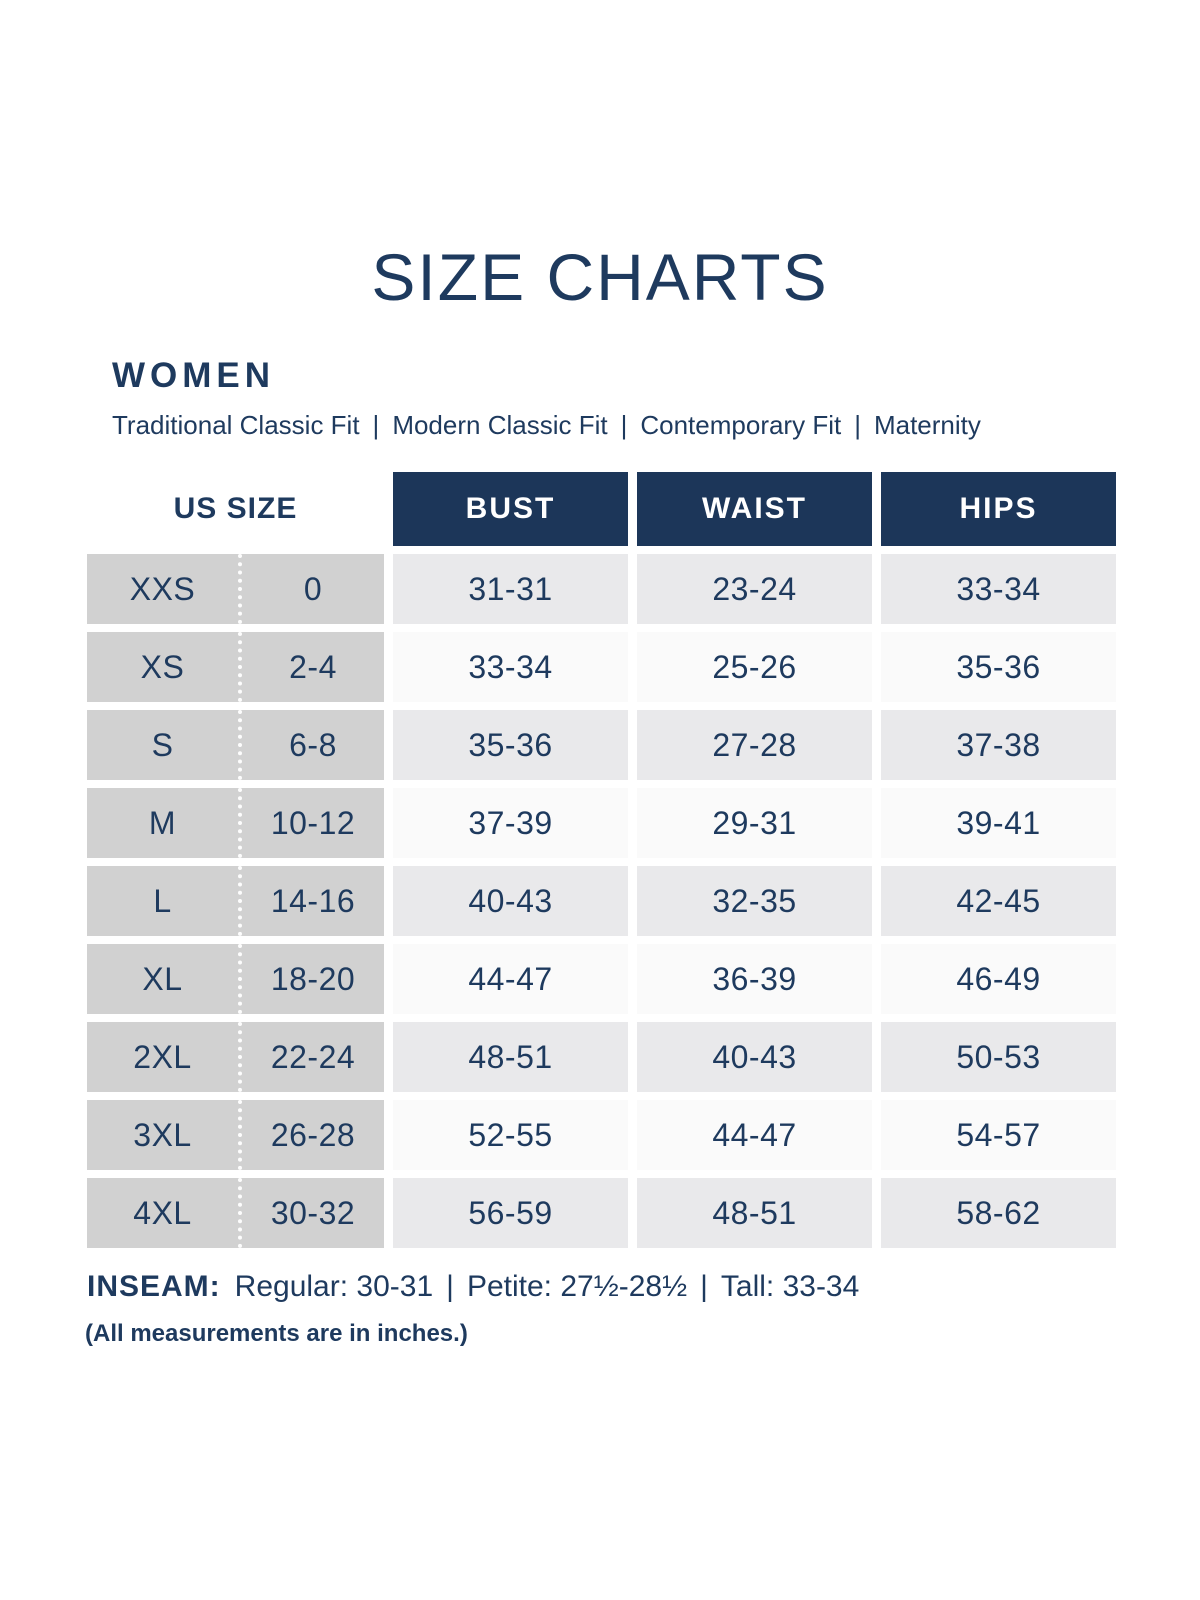 Image resolution: width=1200 pixels, height=1600 pixels. I want to click on waist-cell: 36-39, so click(754, 979).